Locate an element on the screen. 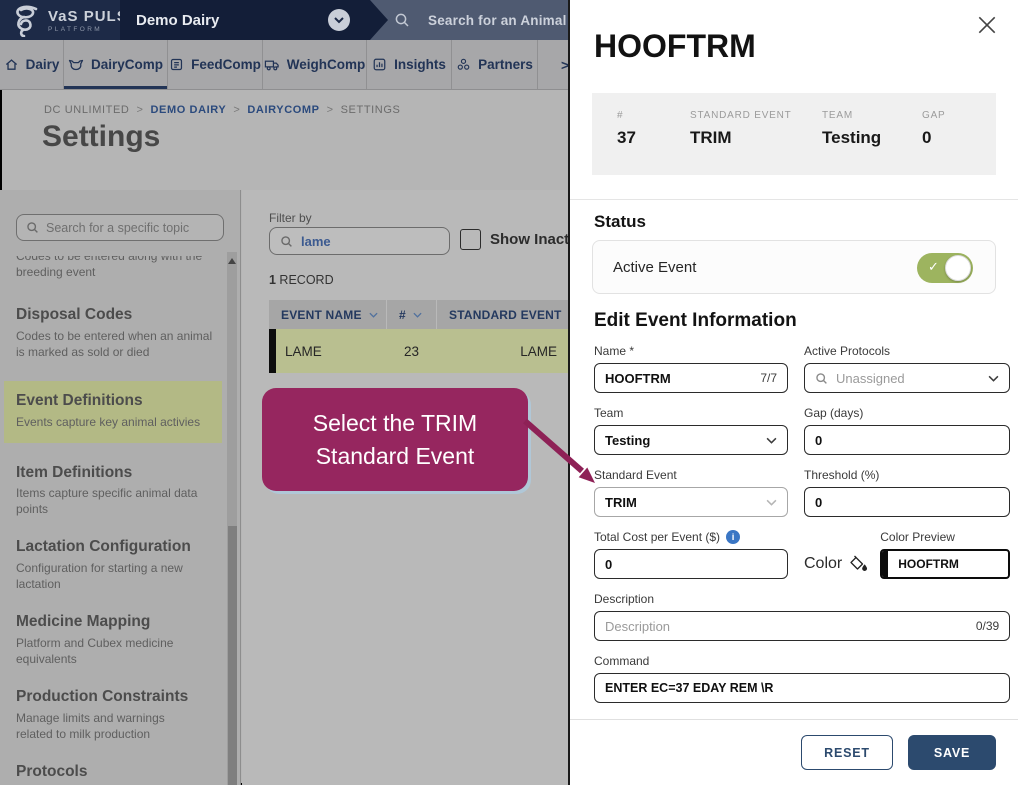  topic-search-placeholder: Search for a specific topic is located at coordinates (118, 227).